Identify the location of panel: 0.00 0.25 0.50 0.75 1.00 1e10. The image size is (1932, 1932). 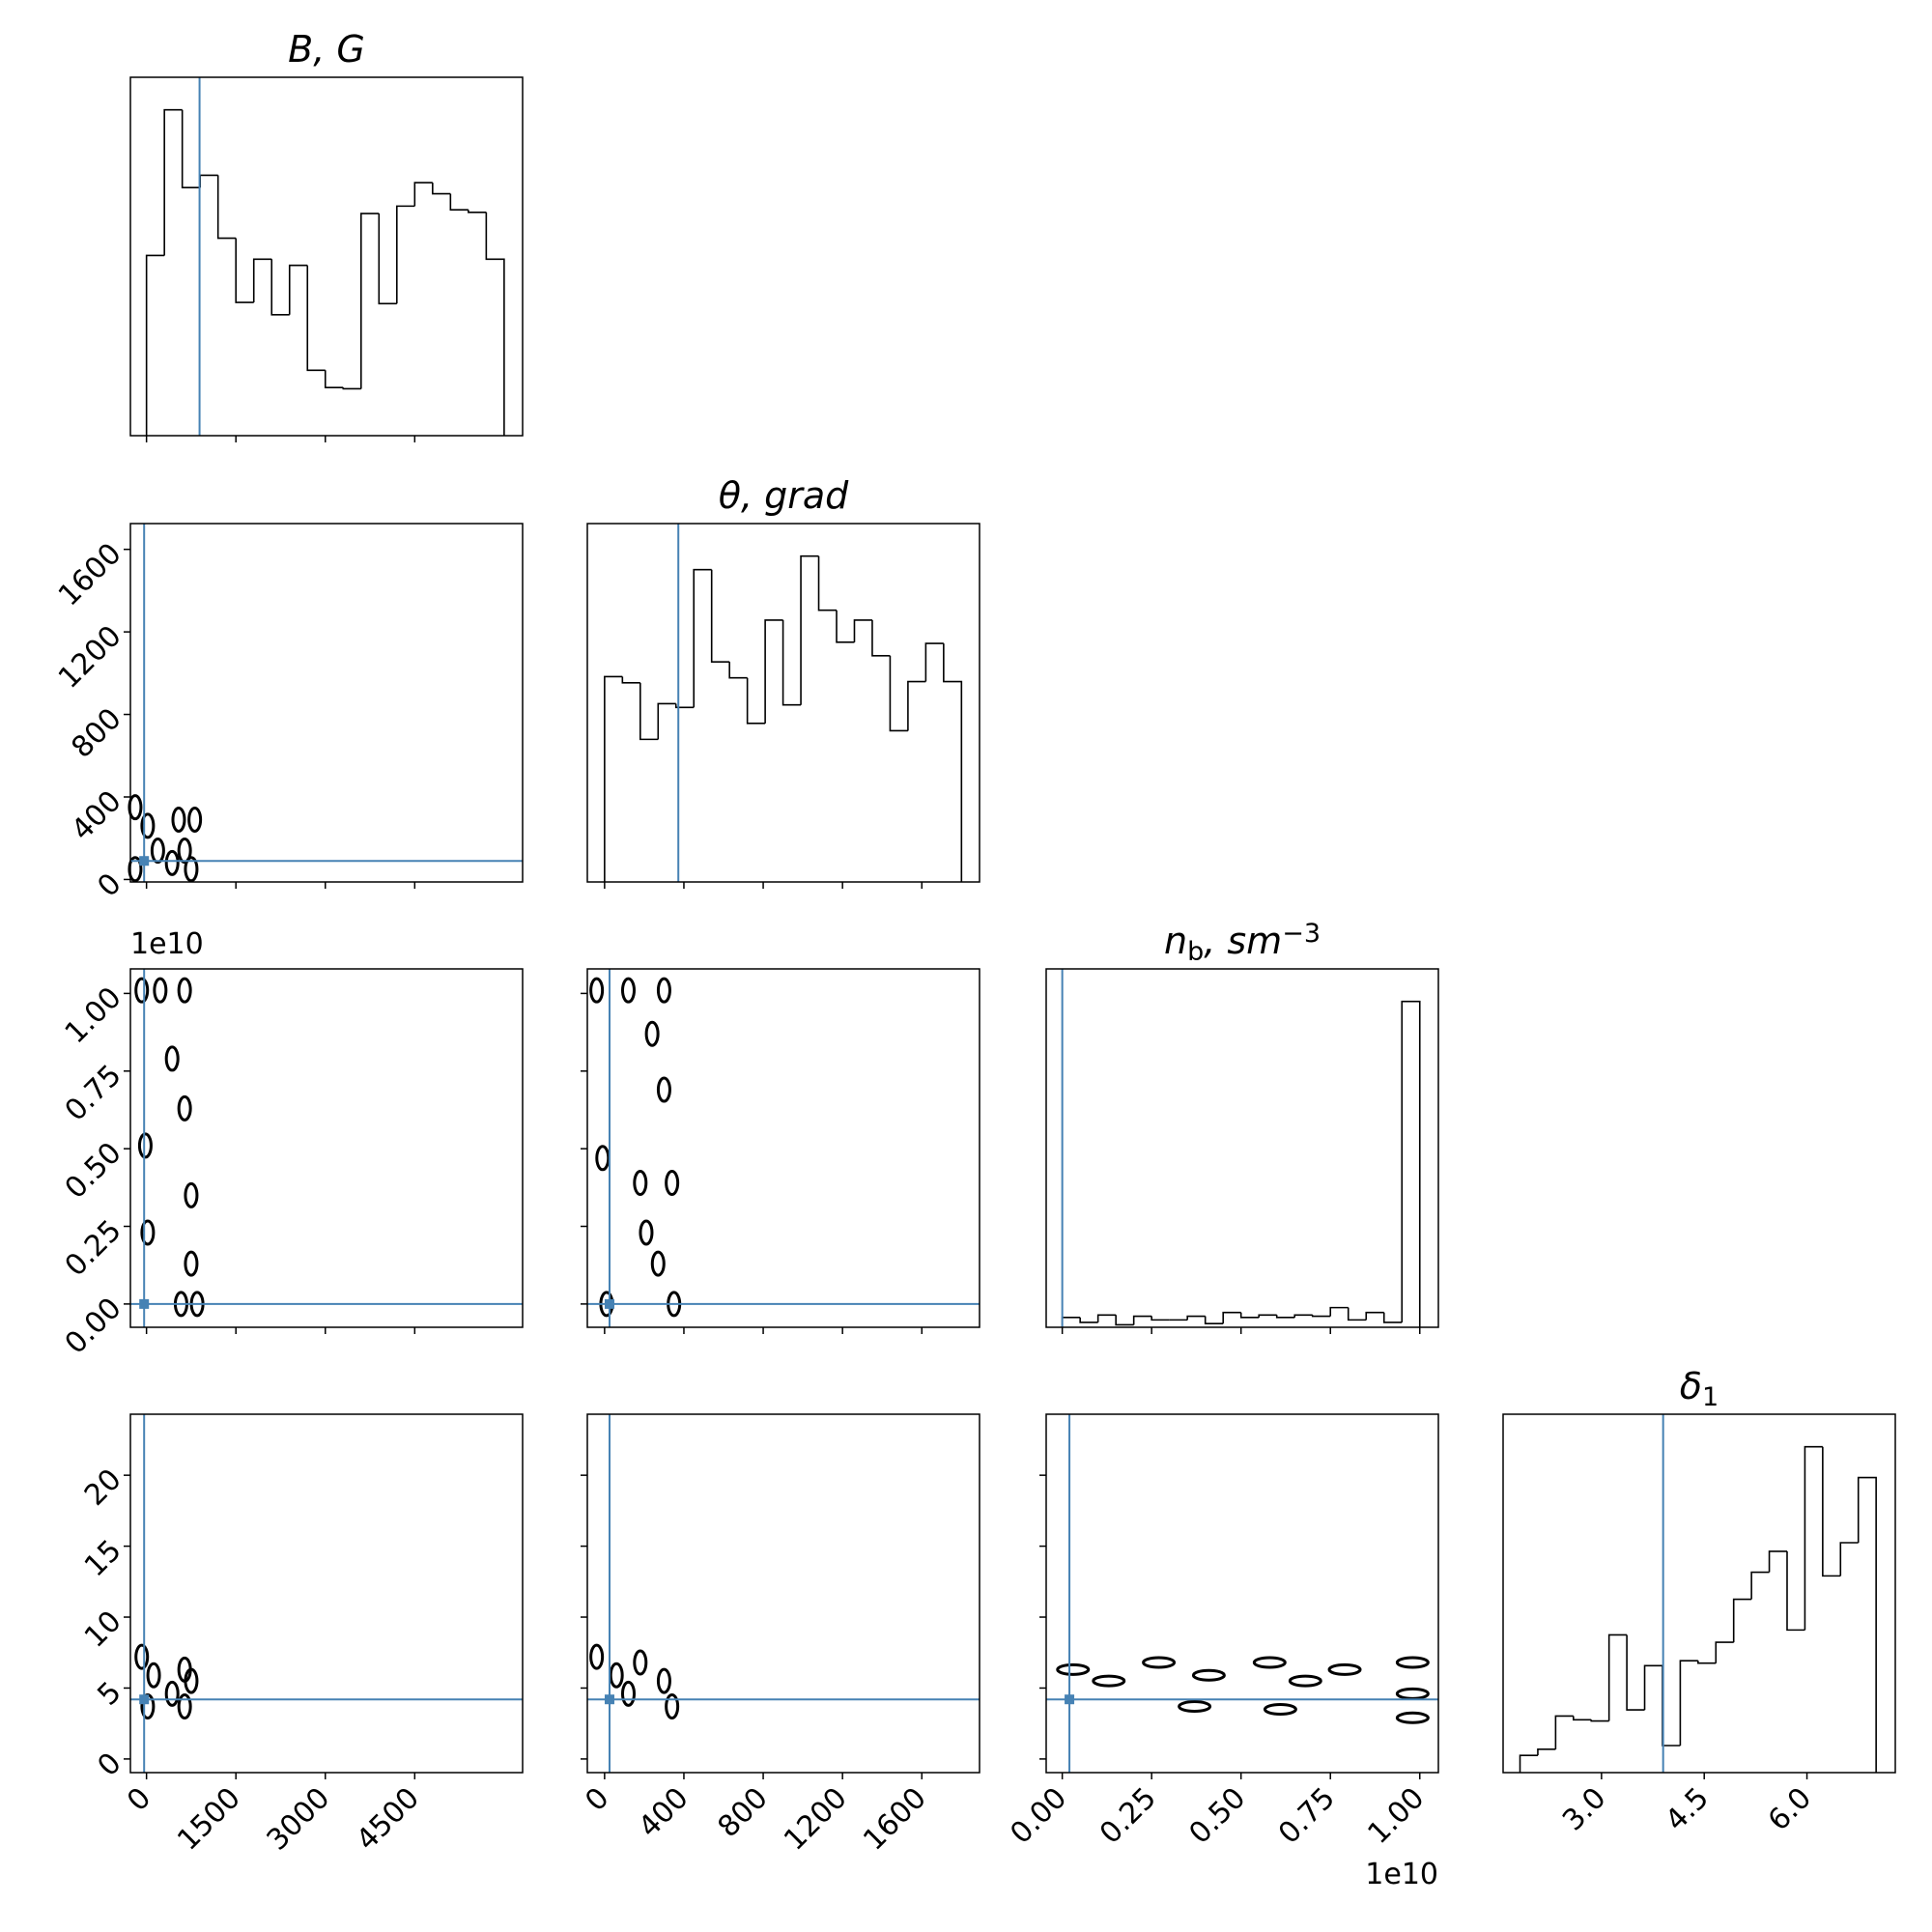
(1221, 1652).